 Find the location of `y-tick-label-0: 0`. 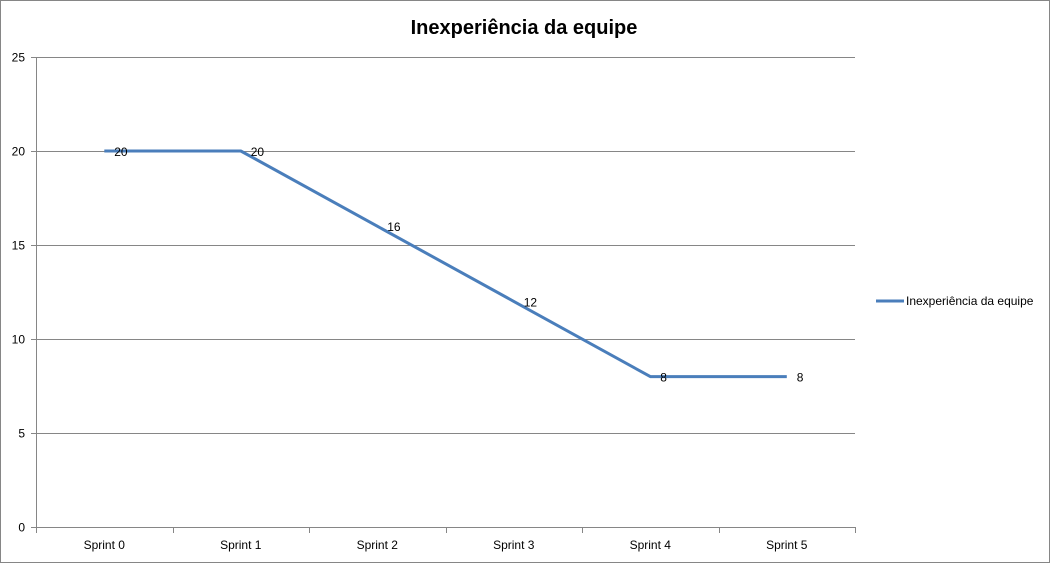

y-tick-label-0: 0 is located at coordinates (21, 528).